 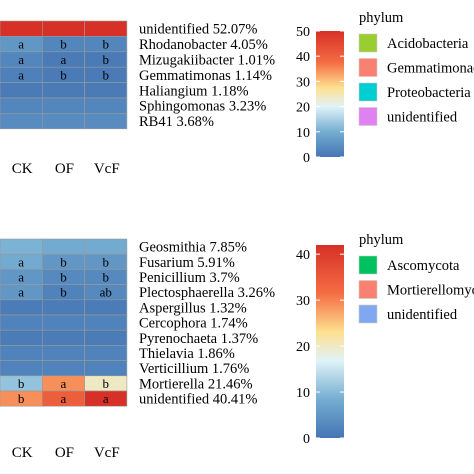 I want to click on legend-label: Ascomycota, so click(x=423, y=266).